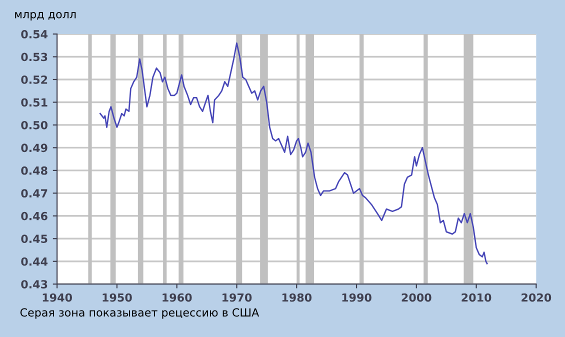 The width and height of the screenshot is (565, 337). Describe the element at coordinates (45, 16) in the screenshot. I see `y-axis-title: млрд долл` at that location.